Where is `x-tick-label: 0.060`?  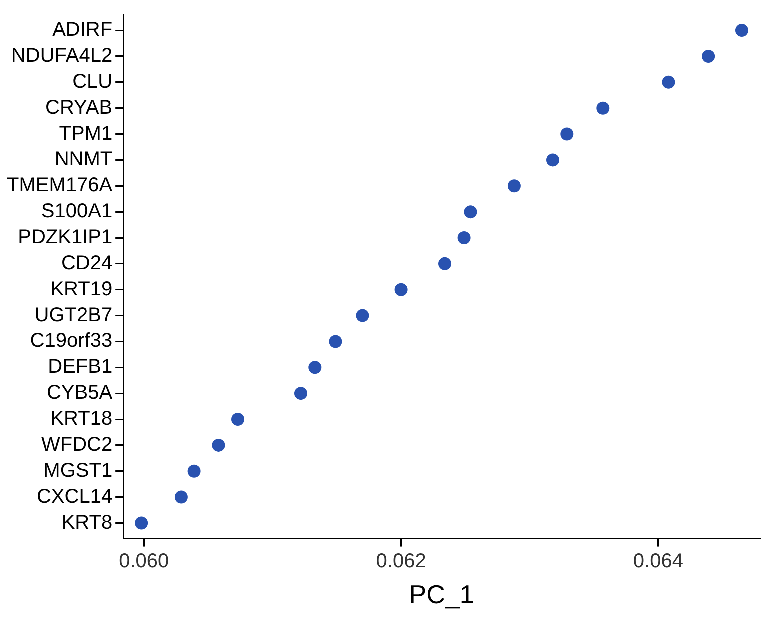
x-tick-label: 0.060 is located at coordinates (144, 561).